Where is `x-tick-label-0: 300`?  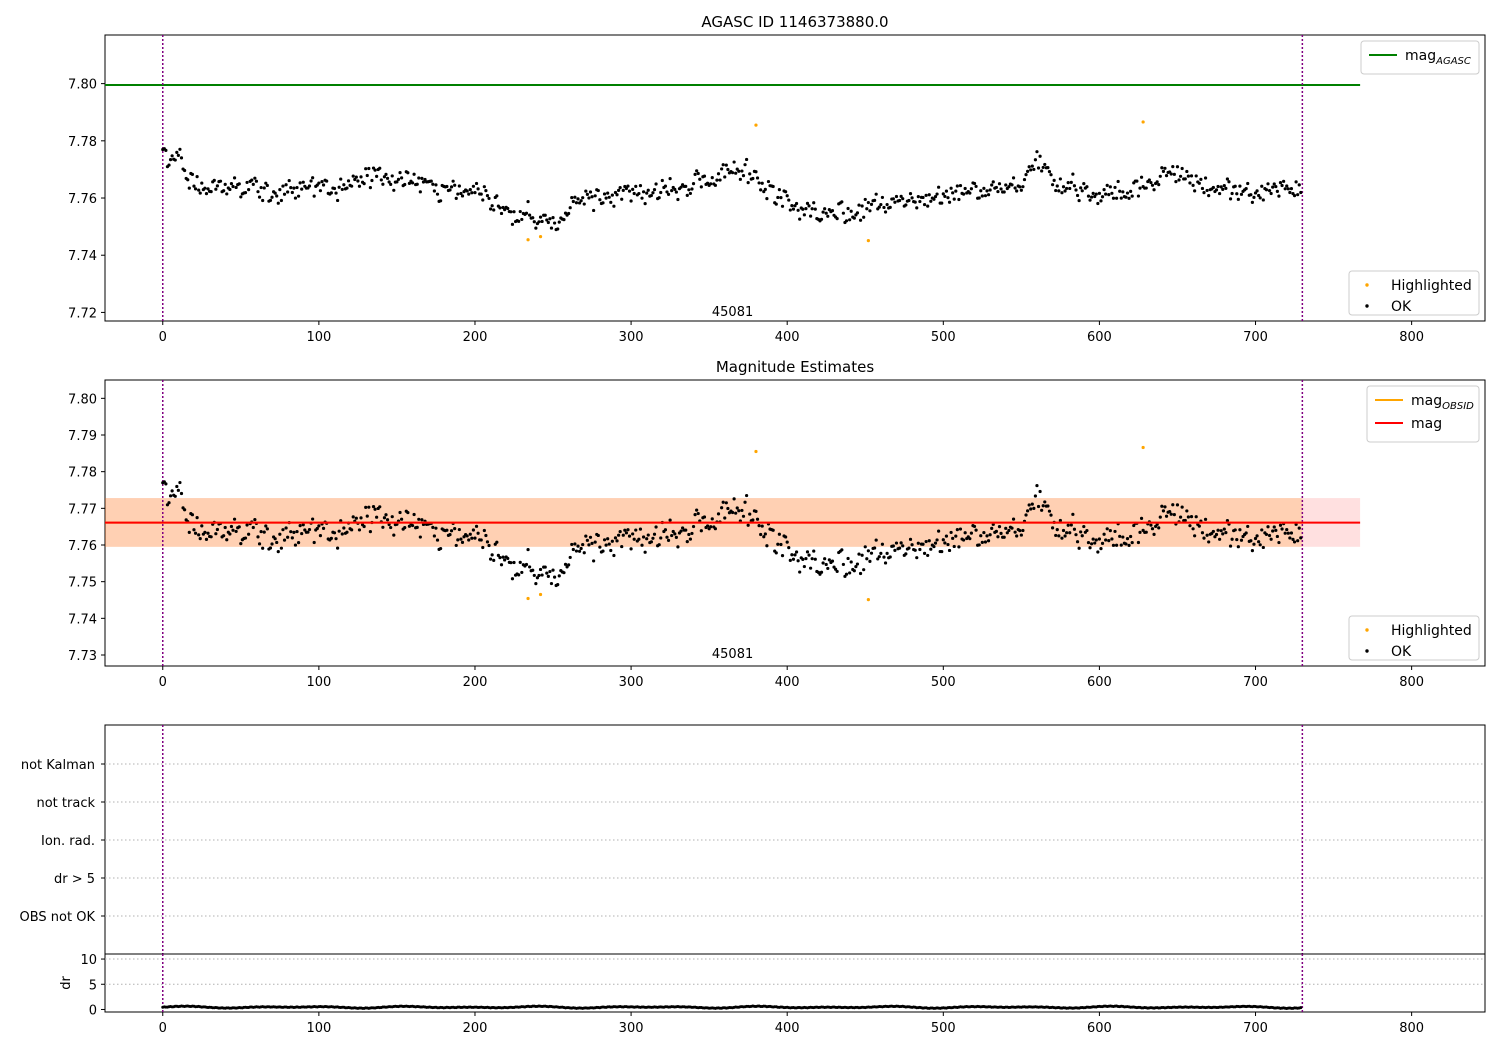
x-tick-label-0: 300 is located at coordinates (631, 337).